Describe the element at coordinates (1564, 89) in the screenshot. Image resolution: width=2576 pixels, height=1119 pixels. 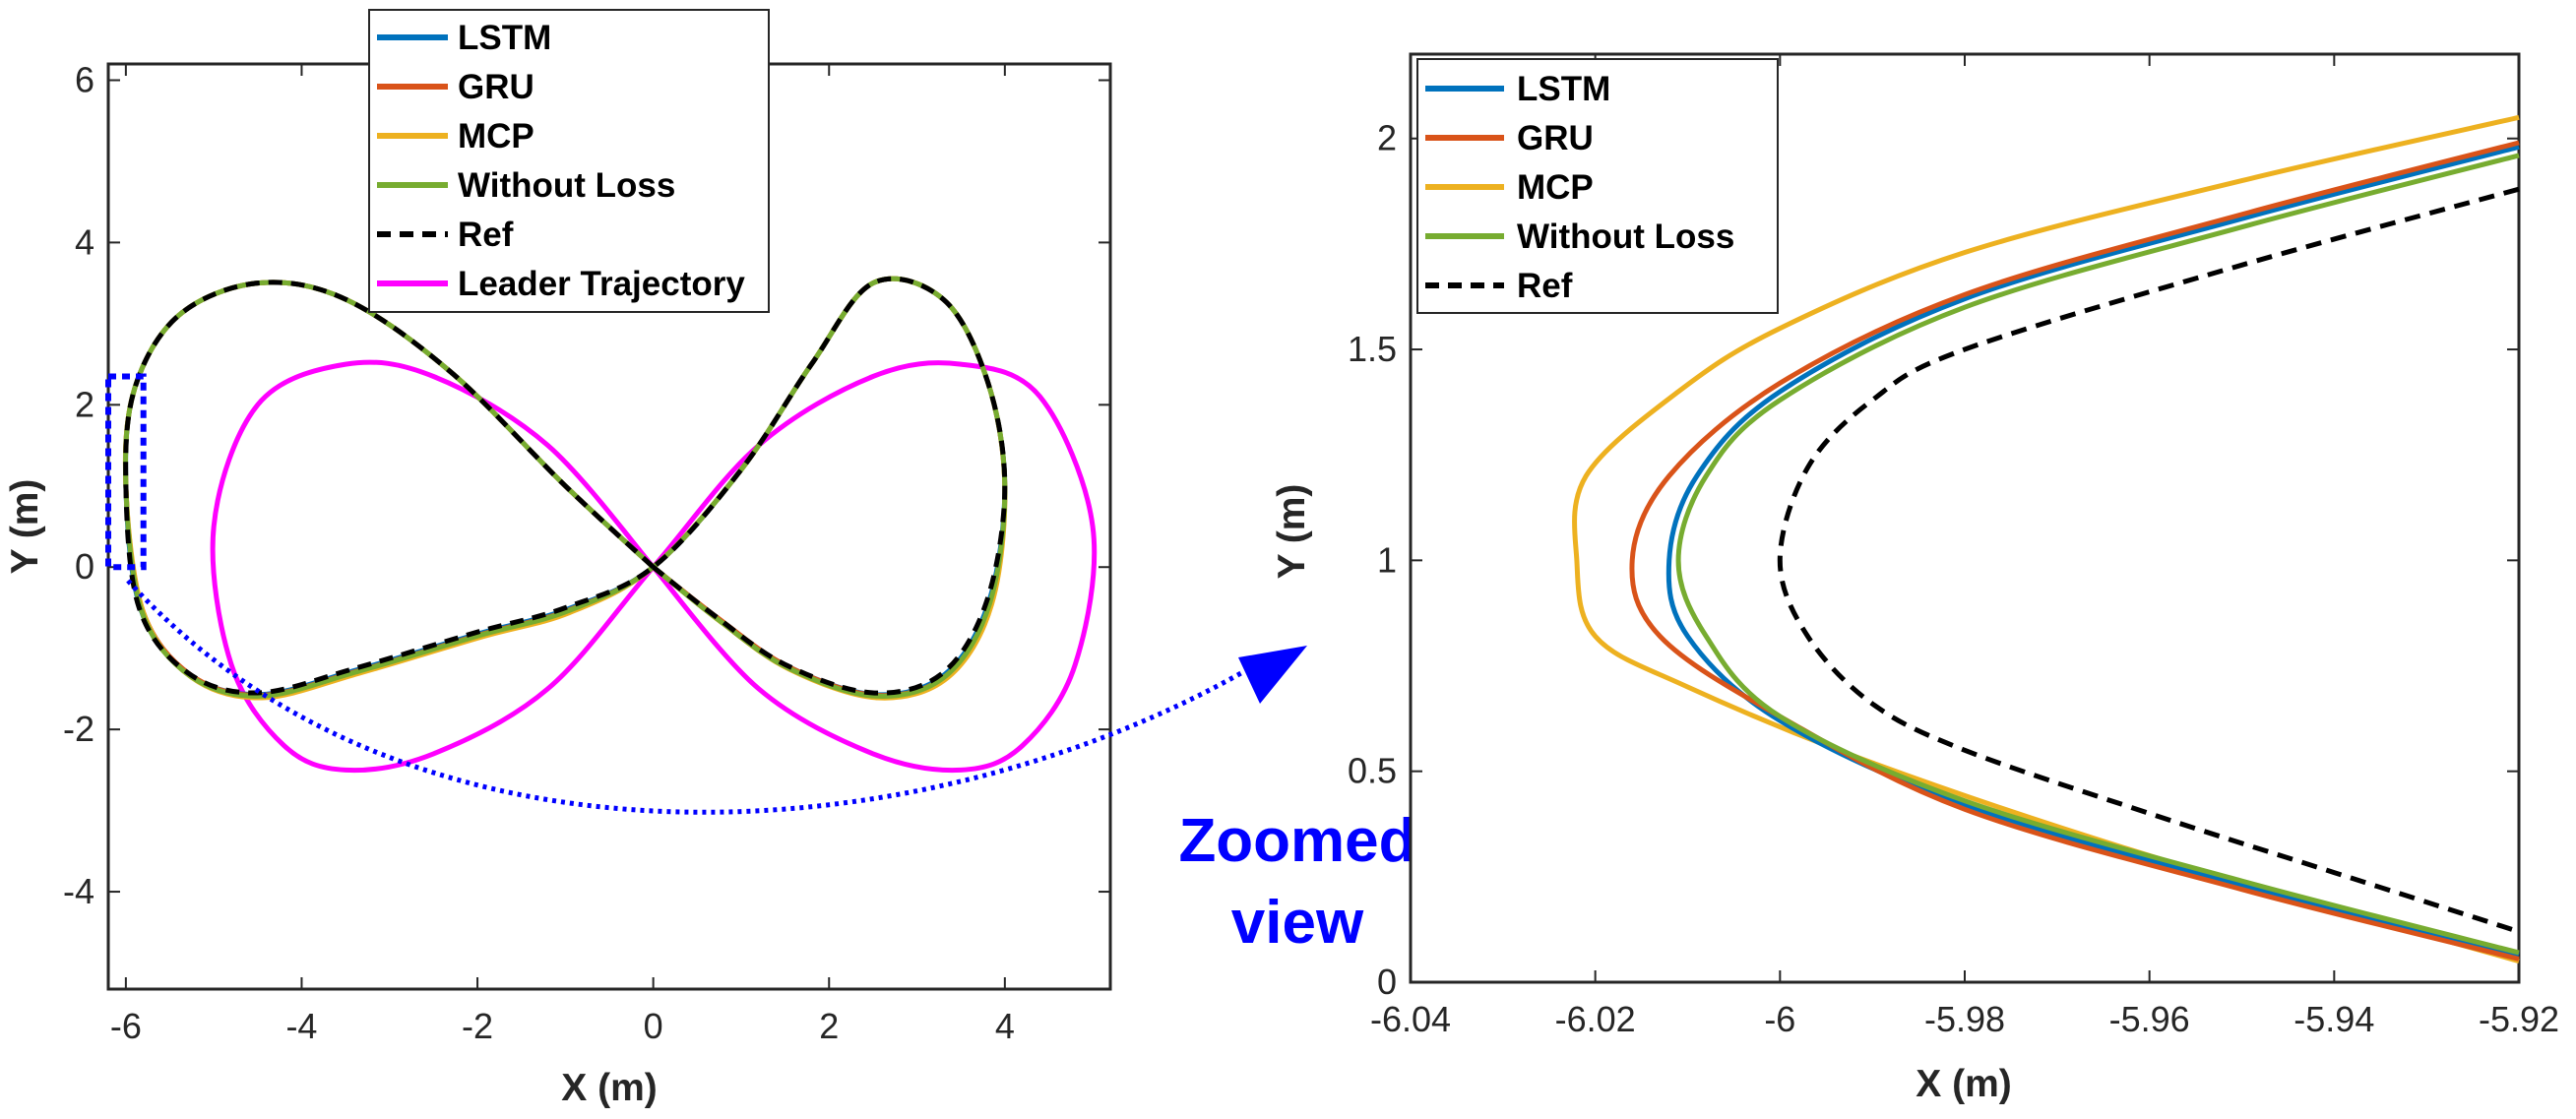
I see `right-legend-label-lstm: LSTM` at that location.